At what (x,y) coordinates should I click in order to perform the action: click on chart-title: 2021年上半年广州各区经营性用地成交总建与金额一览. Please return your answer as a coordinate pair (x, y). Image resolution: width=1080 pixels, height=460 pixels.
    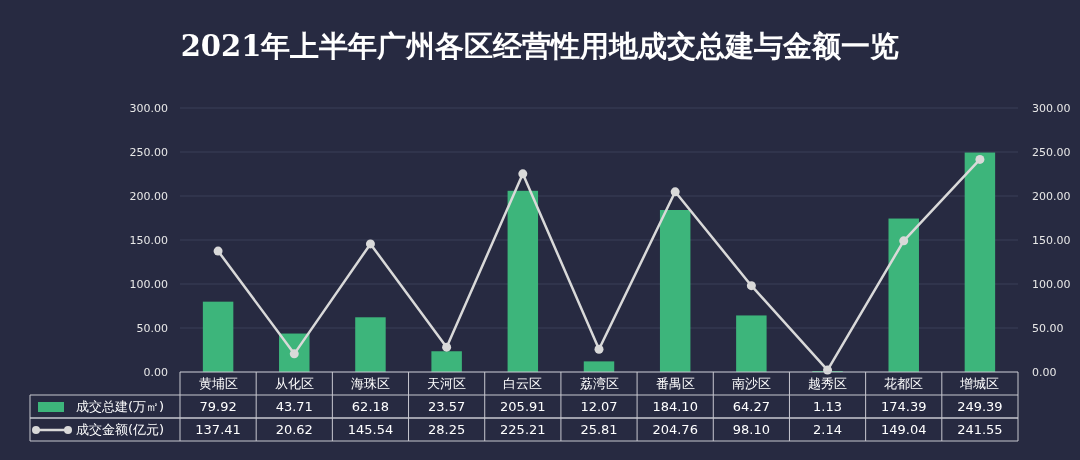
    Looking at the image, I should click on (540, 46).